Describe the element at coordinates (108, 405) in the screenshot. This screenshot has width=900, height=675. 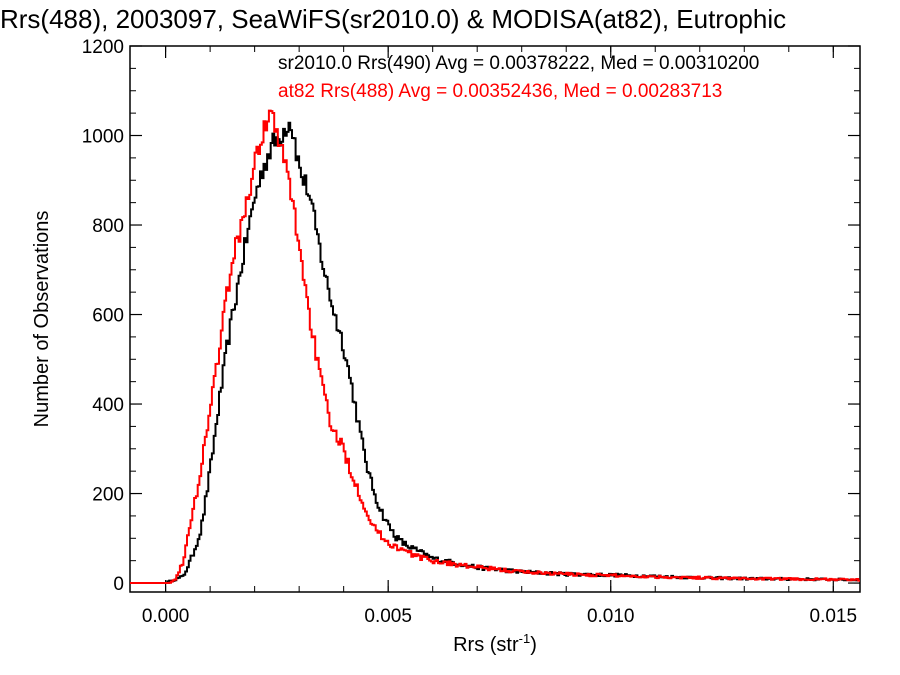
I see `y-tick-label: 400` at that location.